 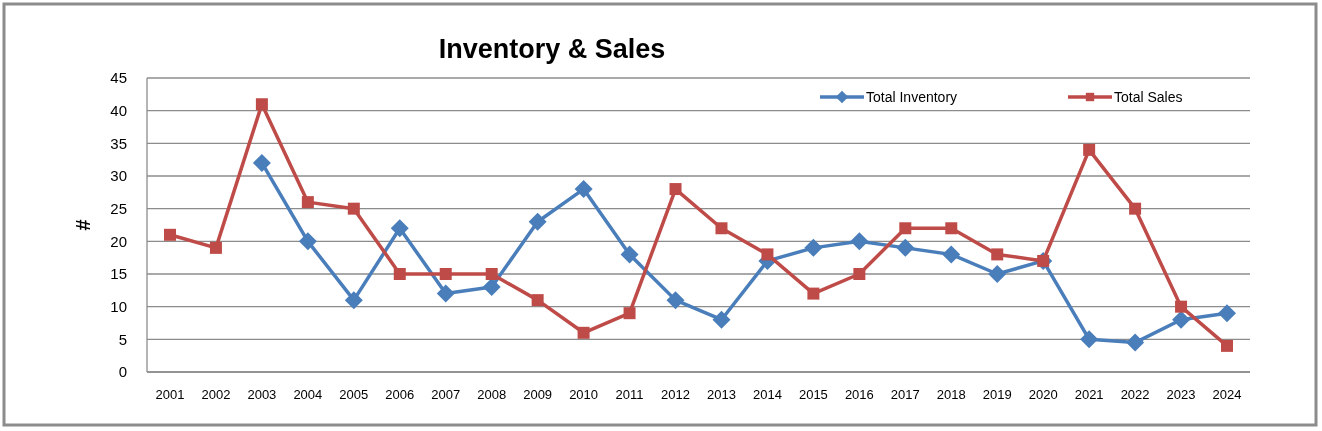 What do you see at coordinates (492, 394) in the screenshot?
I see `x-tick-label: 2008` at bounding box center [492, 394].